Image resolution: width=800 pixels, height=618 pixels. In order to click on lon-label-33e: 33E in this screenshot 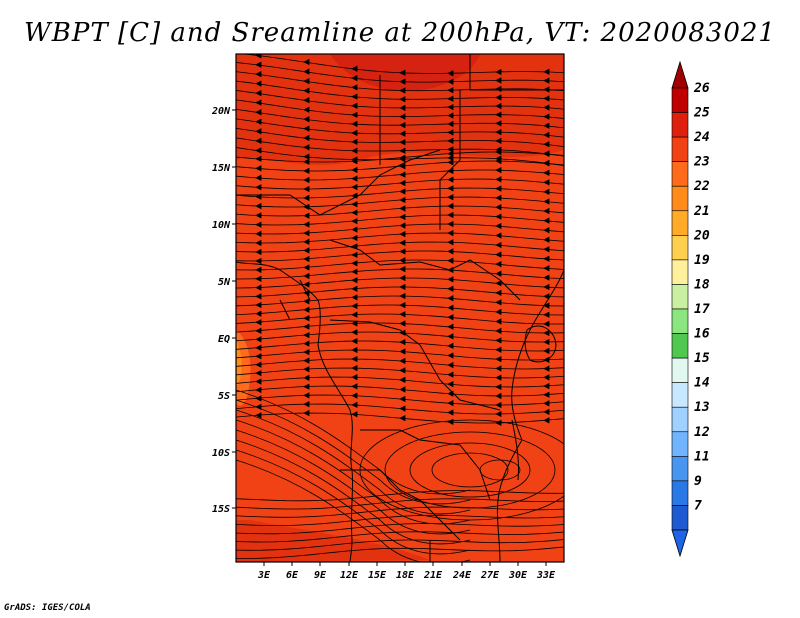, I will do `click(546, 575)`.